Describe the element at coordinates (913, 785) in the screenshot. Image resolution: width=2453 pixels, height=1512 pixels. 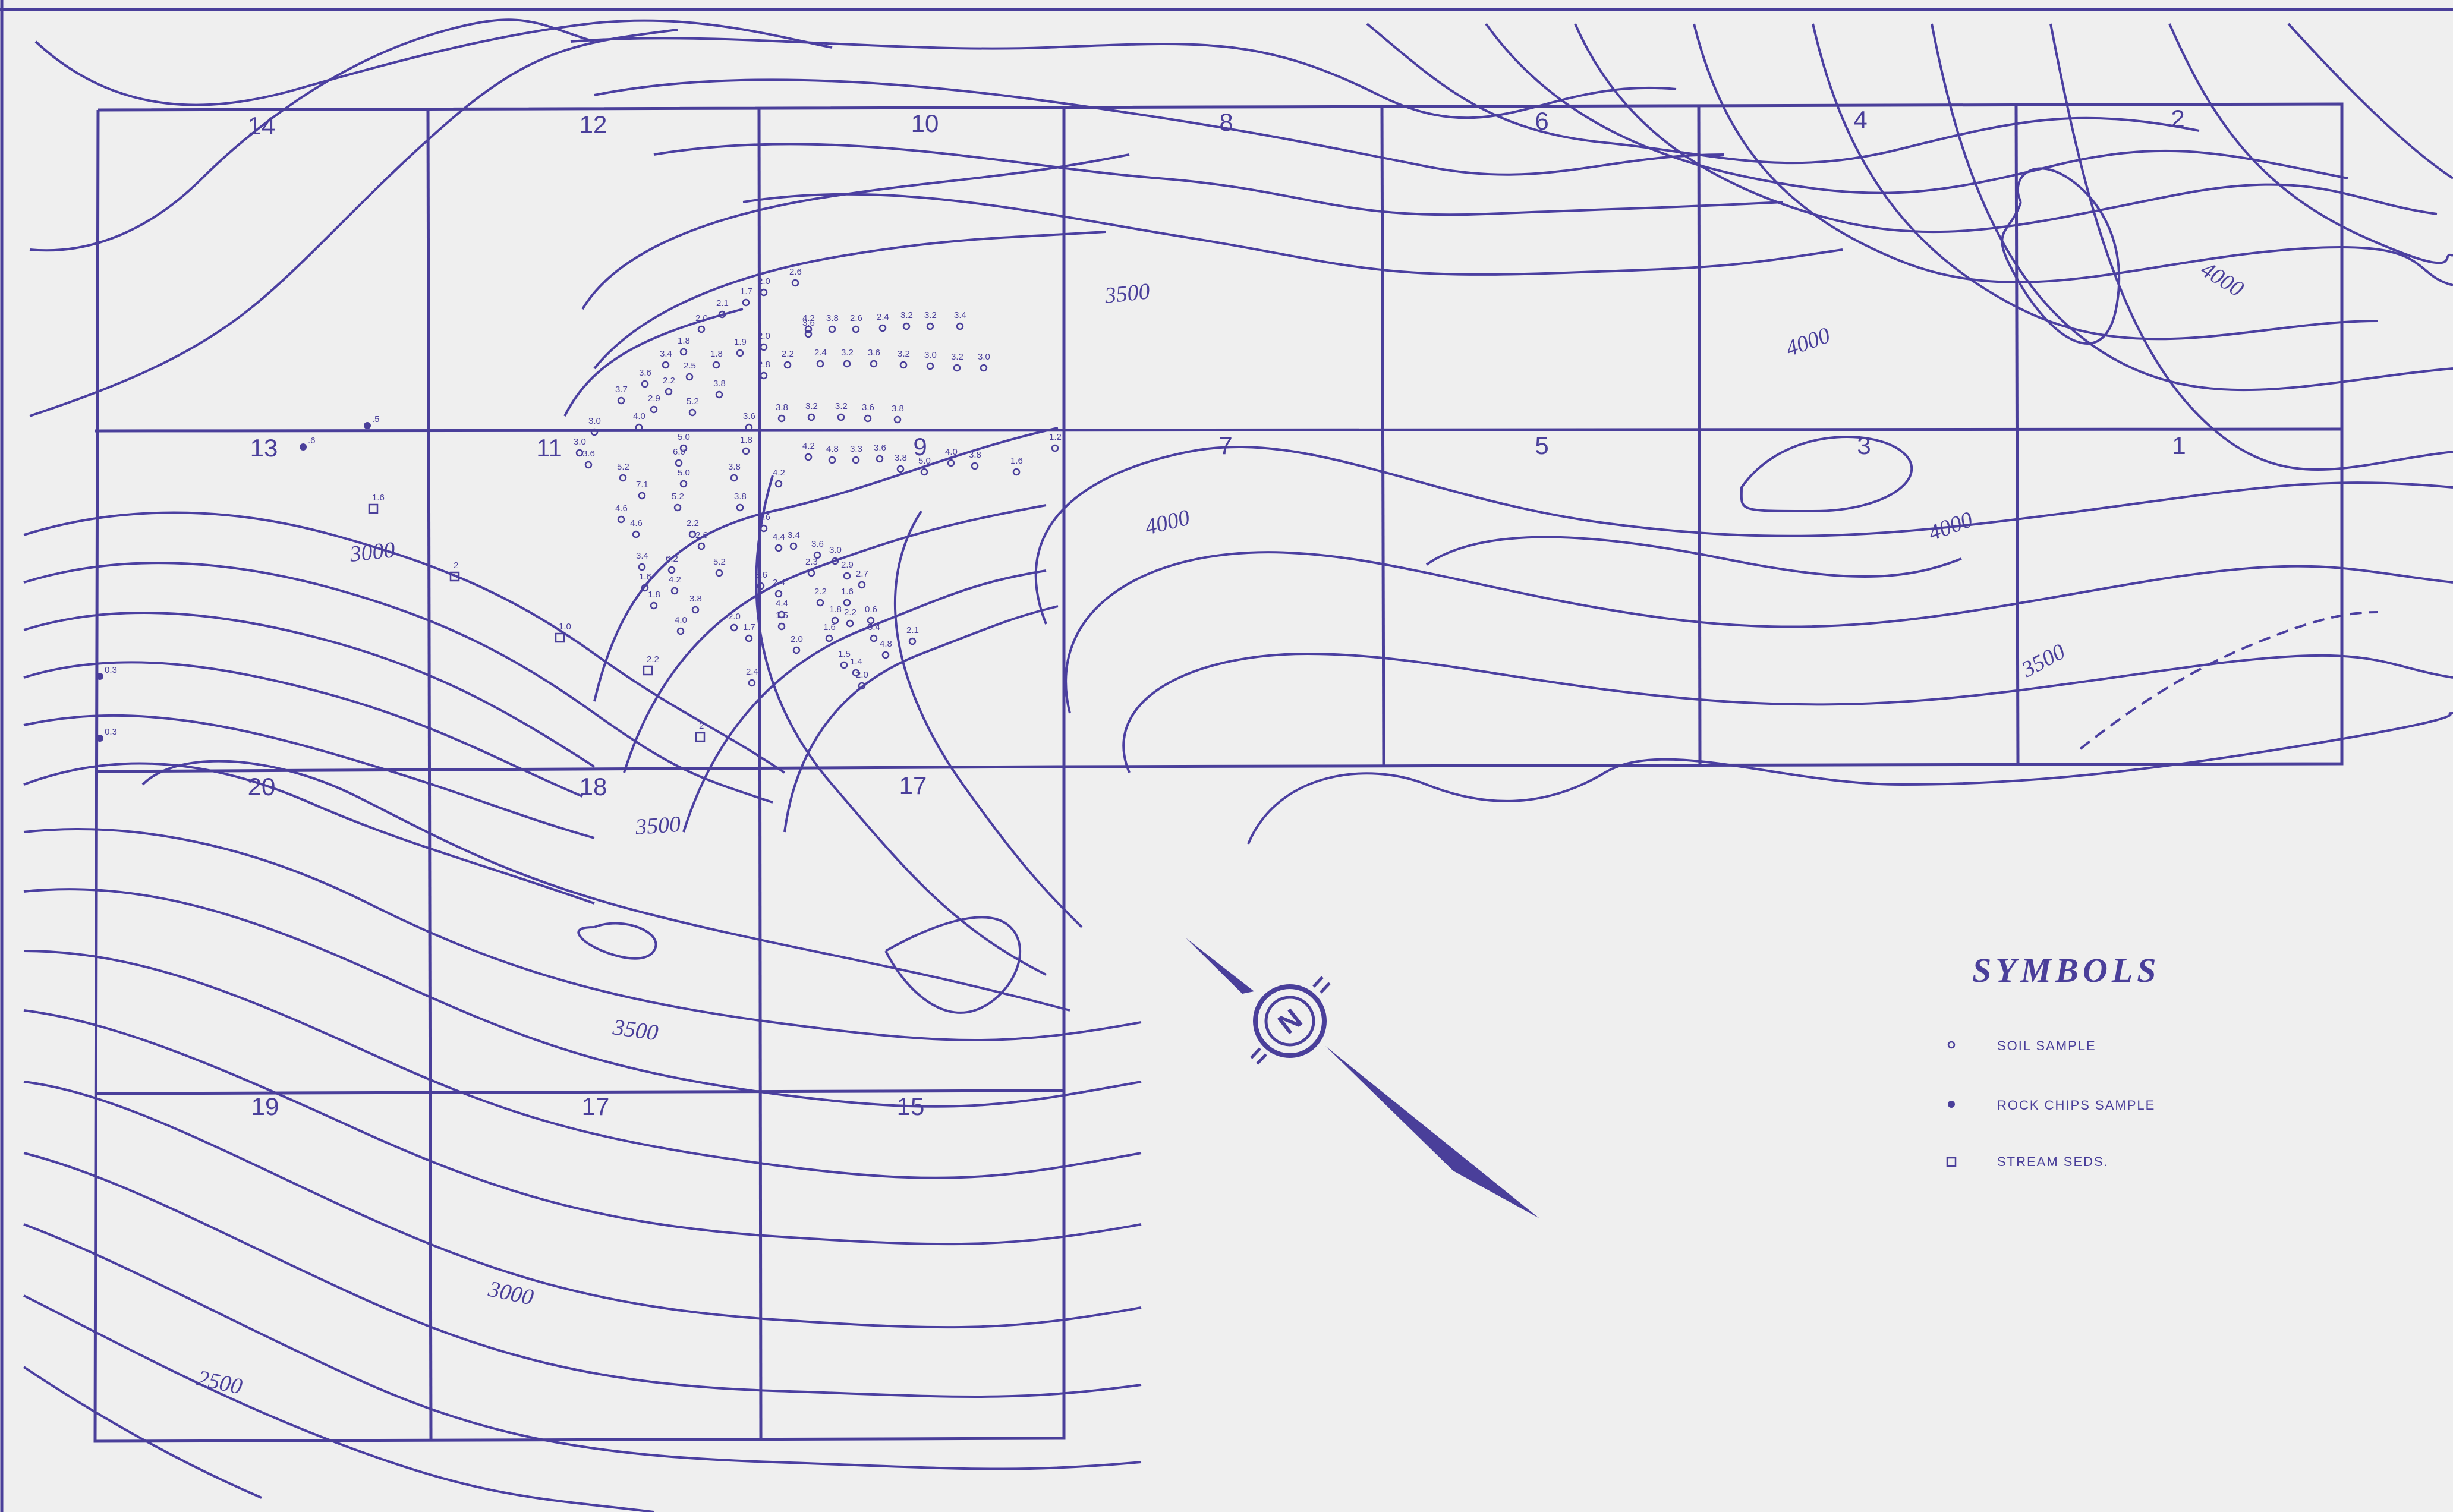
I see `section-label: 17` at that location.